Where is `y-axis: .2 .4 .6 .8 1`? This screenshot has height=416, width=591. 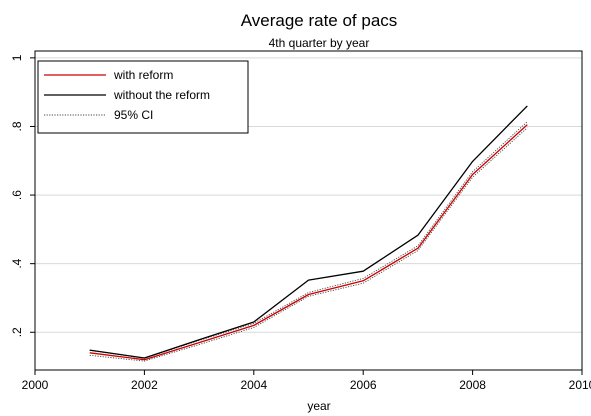
y-axis: .2 .4 .6 .8 1 is located at coordinates (22, 195).